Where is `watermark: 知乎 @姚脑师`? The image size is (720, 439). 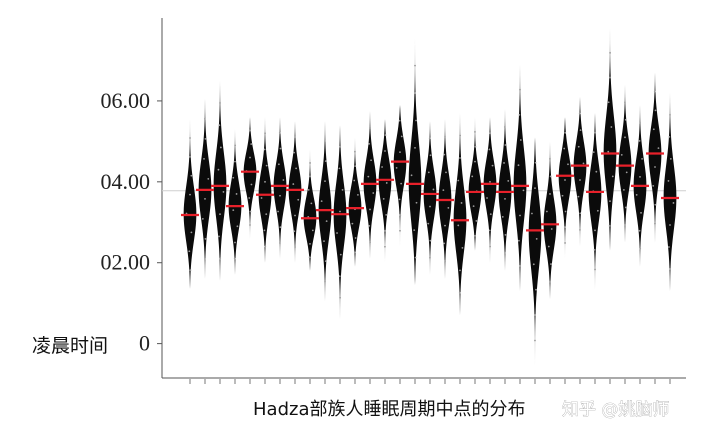 watermark: 知乎 @姚脑师 is located at coordinates (615, 410).